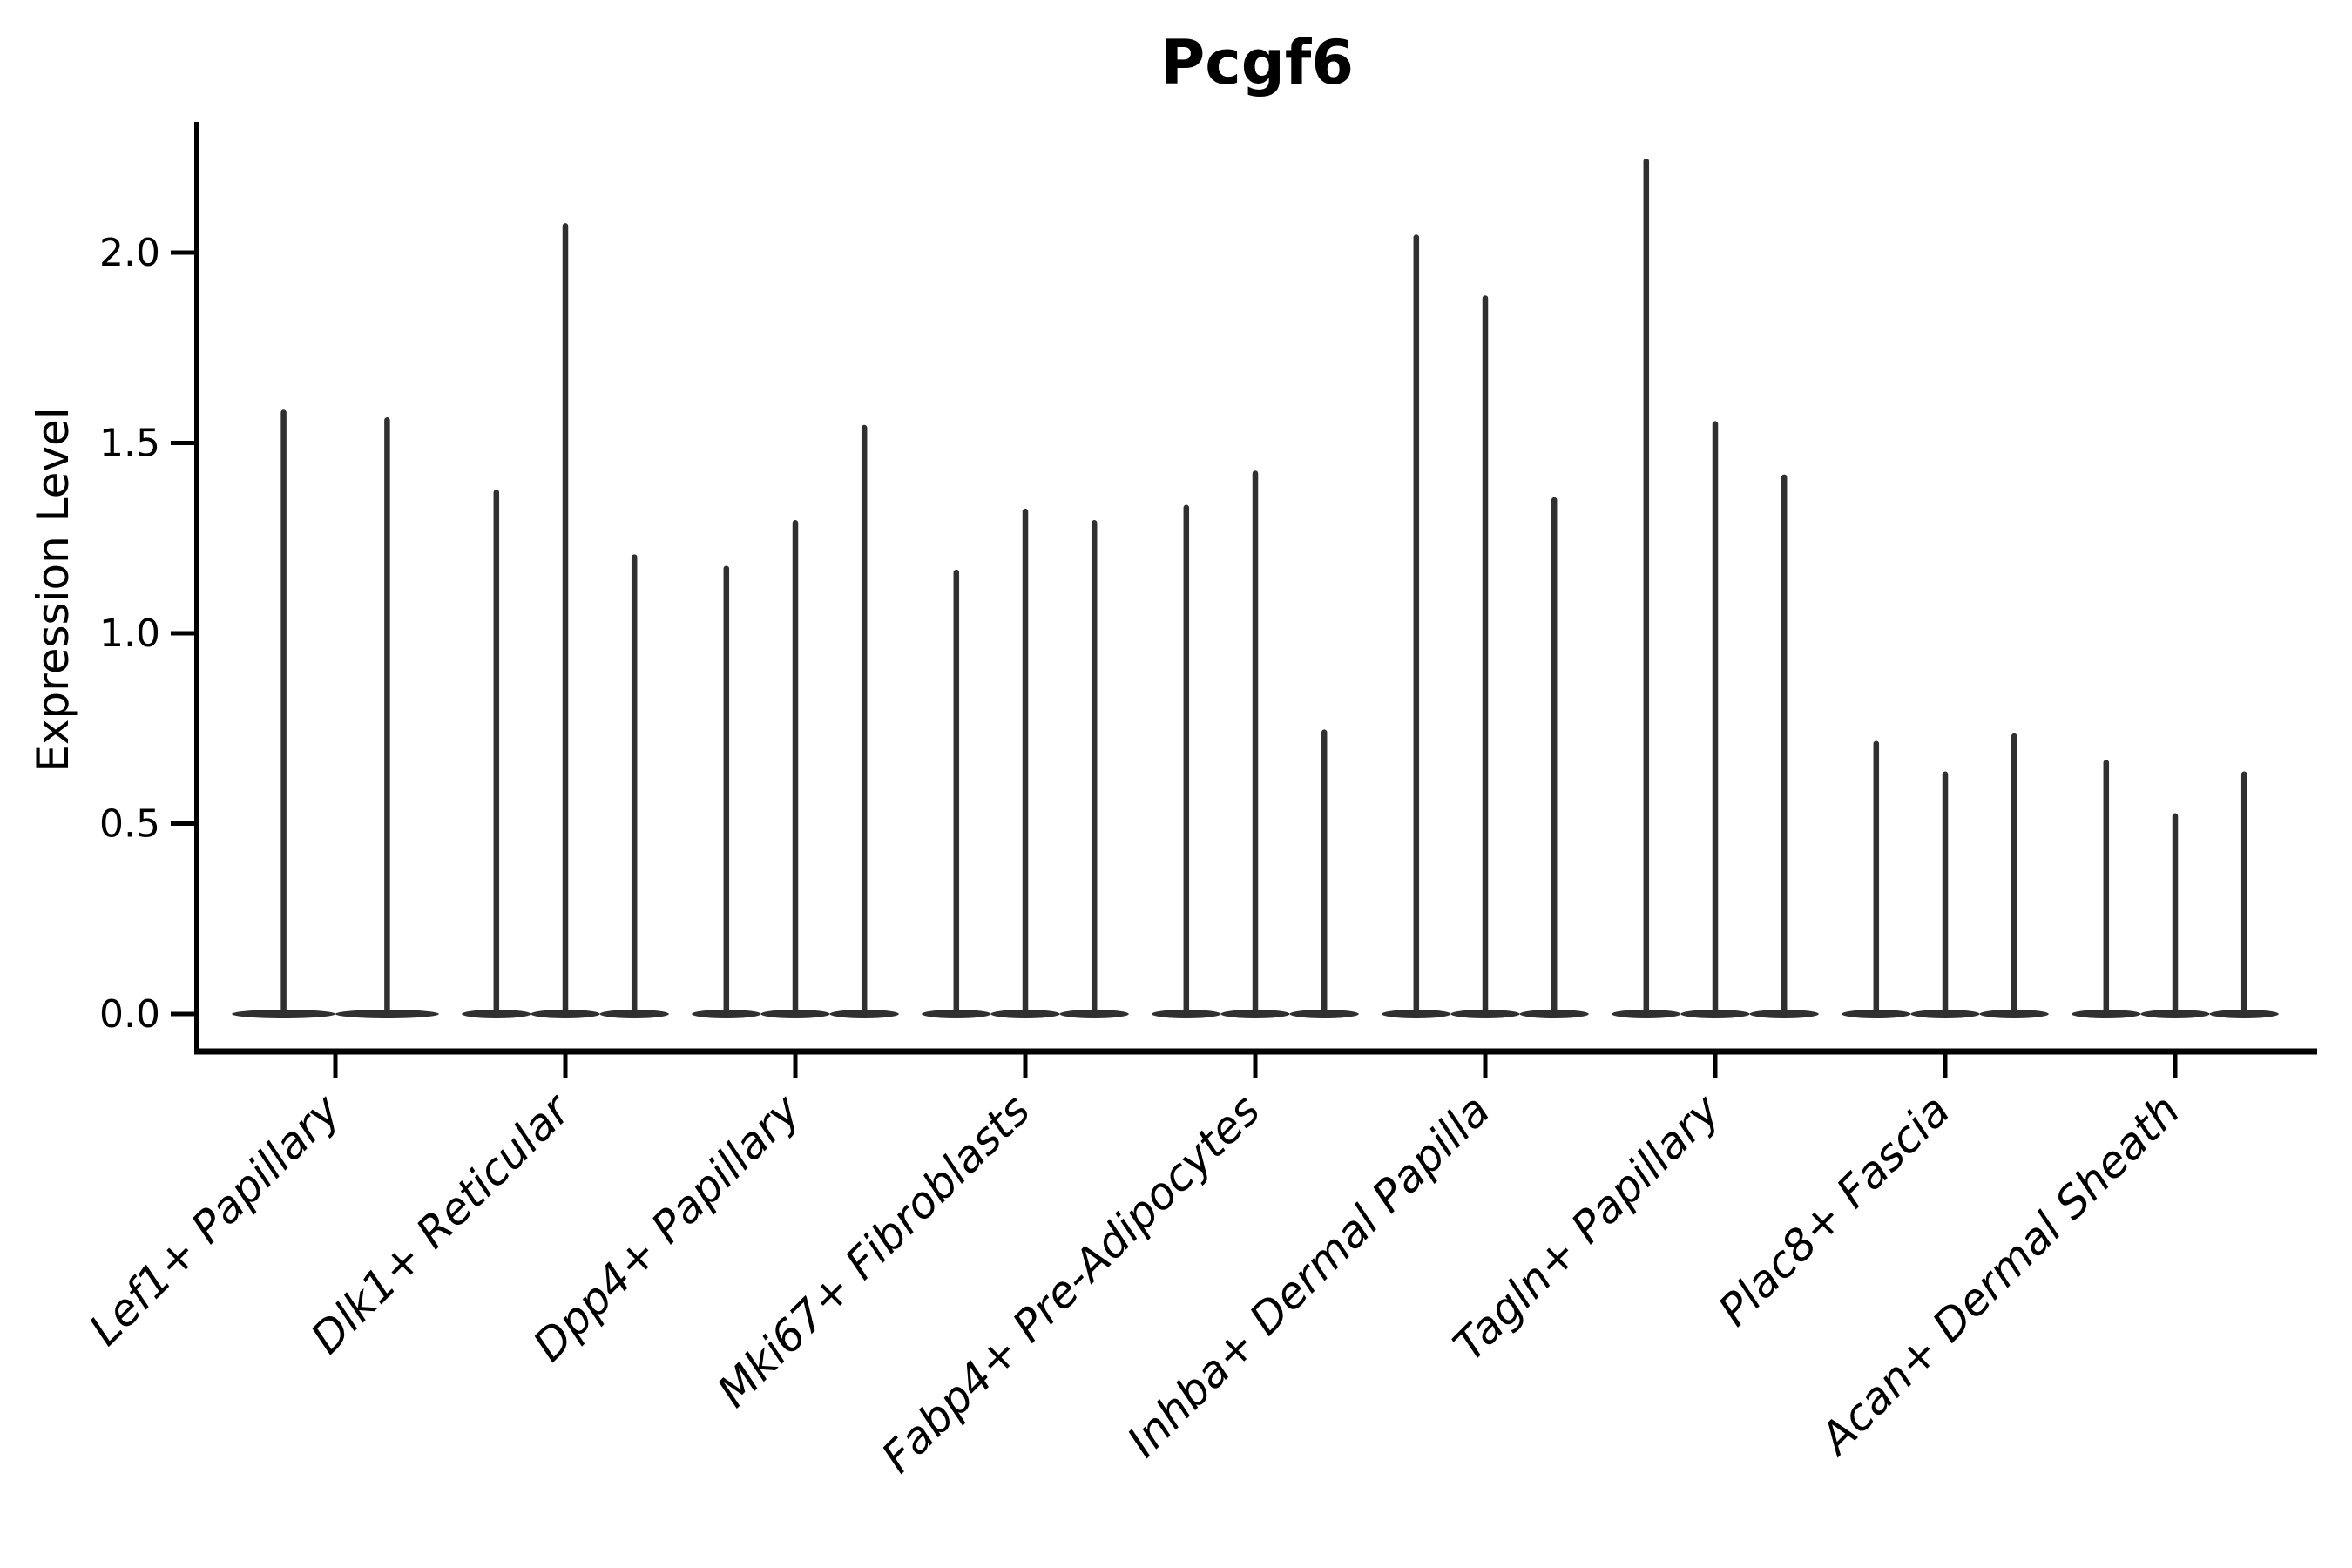 Image resolution: width=2352 pixels, height=1568 pixels. What do you see at coordinates (129, 825) in the screenshot?
I see `y-tick-label: 0.5` at bounding box center [129, 825].